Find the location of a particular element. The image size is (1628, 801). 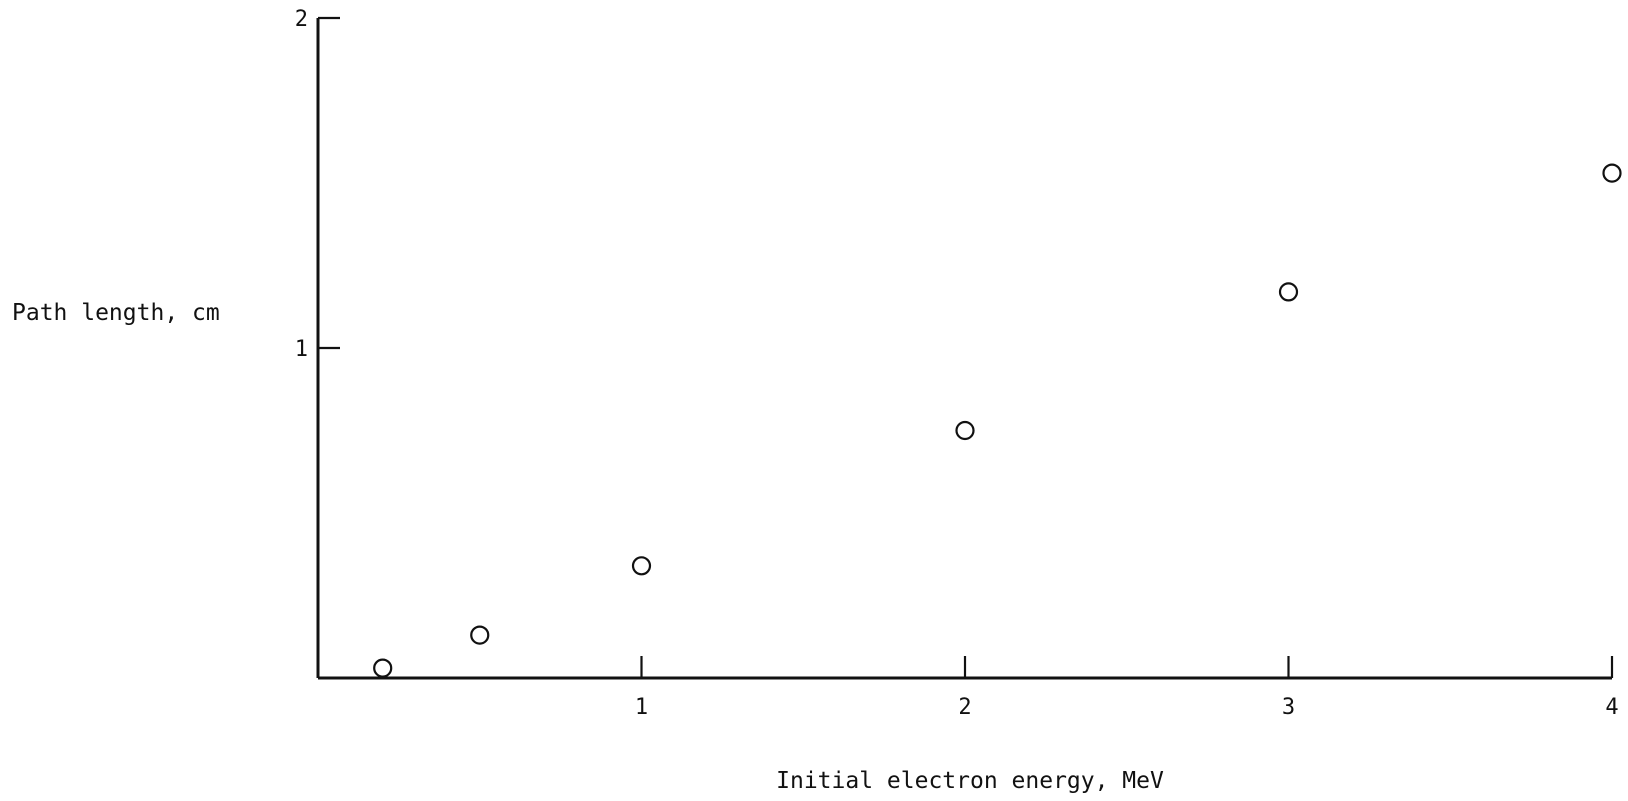

x-axis-label: Initial electron energy, MeV is located at coordinates (970, 781).